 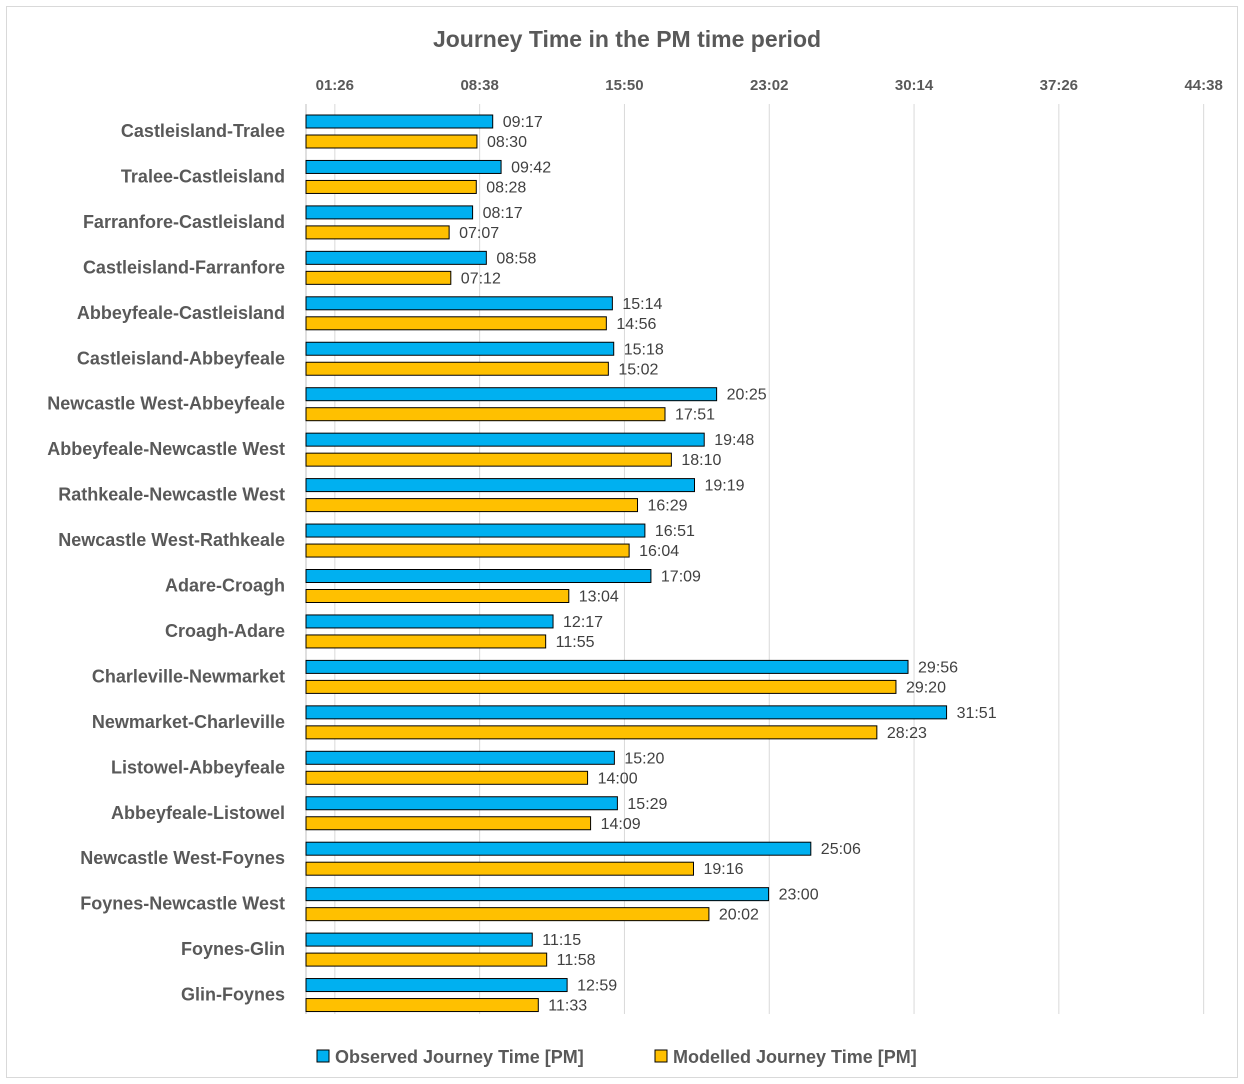 What do you see at coordinates (627, 39) in the screenshot?
I see `chart-title: Journey Time in the PM time period` at bounding box center [627, 39].